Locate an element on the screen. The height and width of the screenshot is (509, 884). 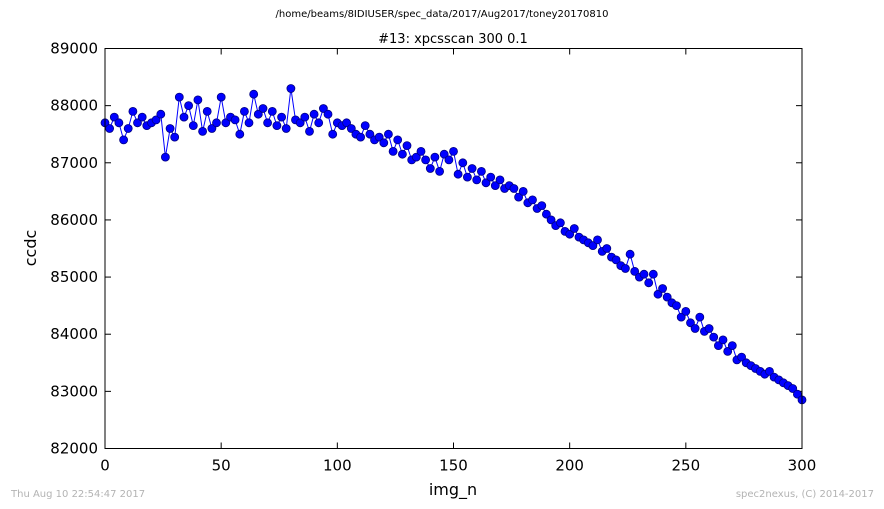
x-tick-label: 50 is located at coordinates (221, 466).